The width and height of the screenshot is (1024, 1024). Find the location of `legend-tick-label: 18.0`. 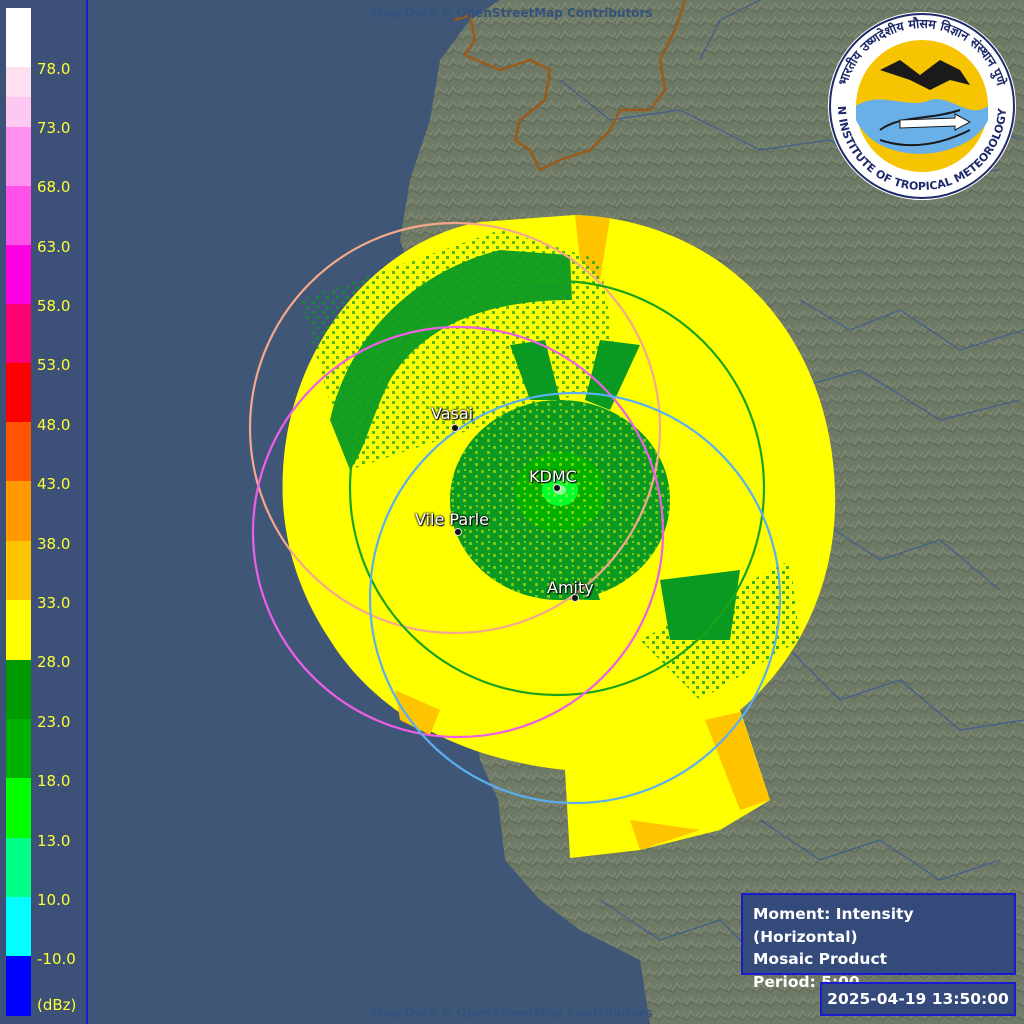

legend-tick-label: 18.0 is located at coordinates (54, 781).